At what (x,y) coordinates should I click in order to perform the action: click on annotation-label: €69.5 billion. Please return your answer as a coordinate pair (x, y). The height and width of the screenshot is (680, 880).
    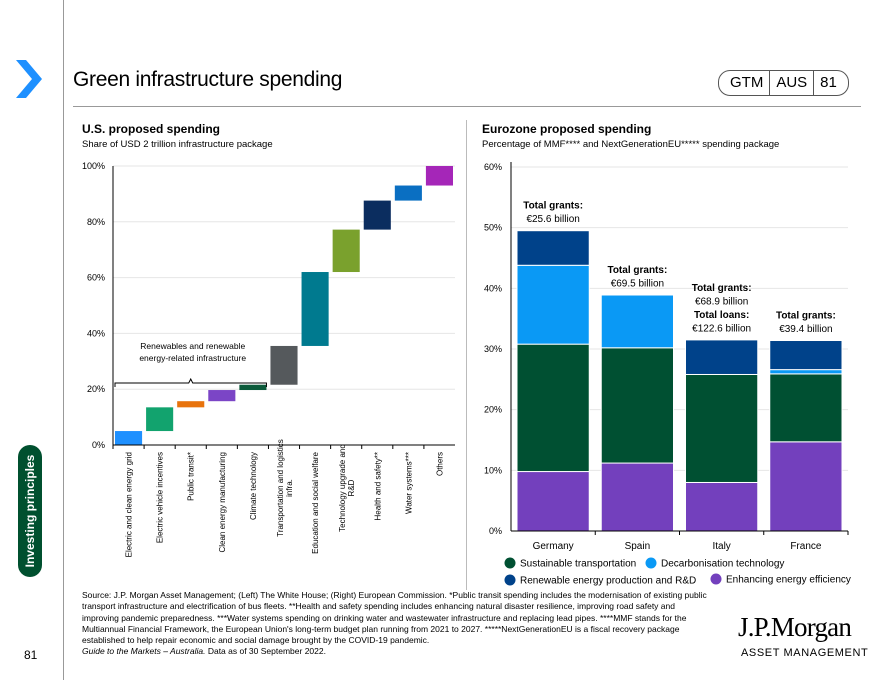
    Looking at the image, I should click on (637, 284).